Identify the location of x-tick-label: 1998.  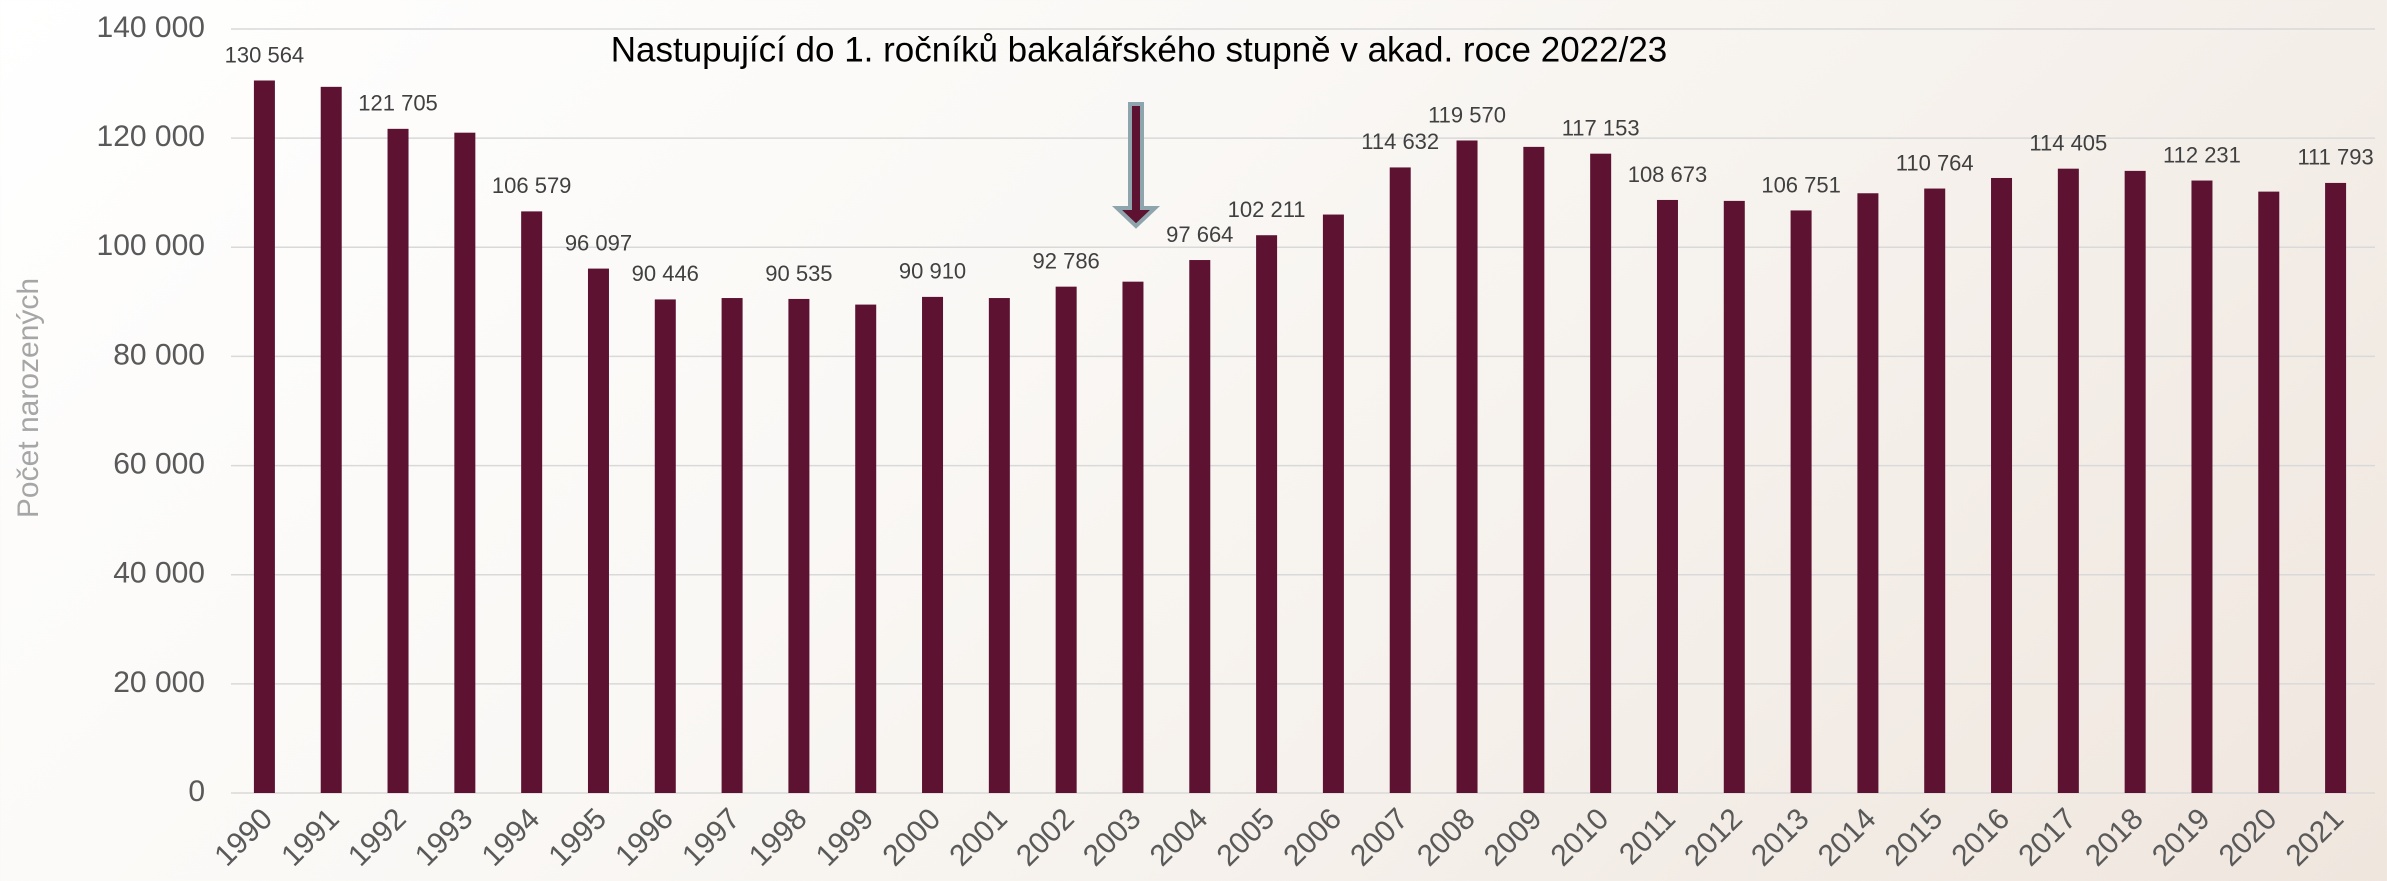
(778, 837).